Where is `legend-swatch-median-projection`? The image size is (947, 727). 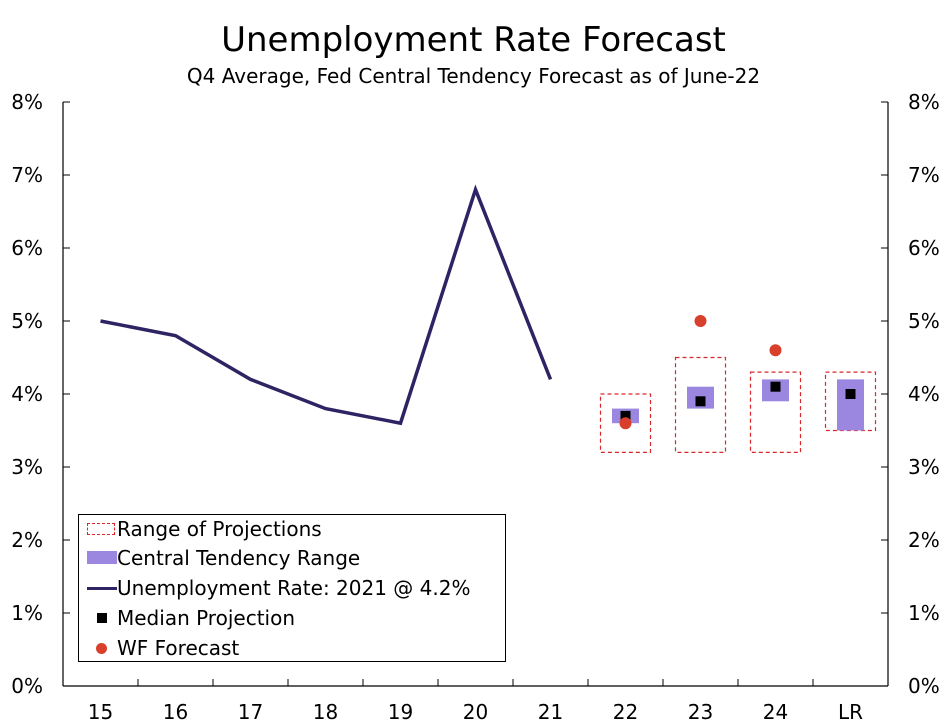 legend-swatch-median-projection is located at coordinates (99, 618).